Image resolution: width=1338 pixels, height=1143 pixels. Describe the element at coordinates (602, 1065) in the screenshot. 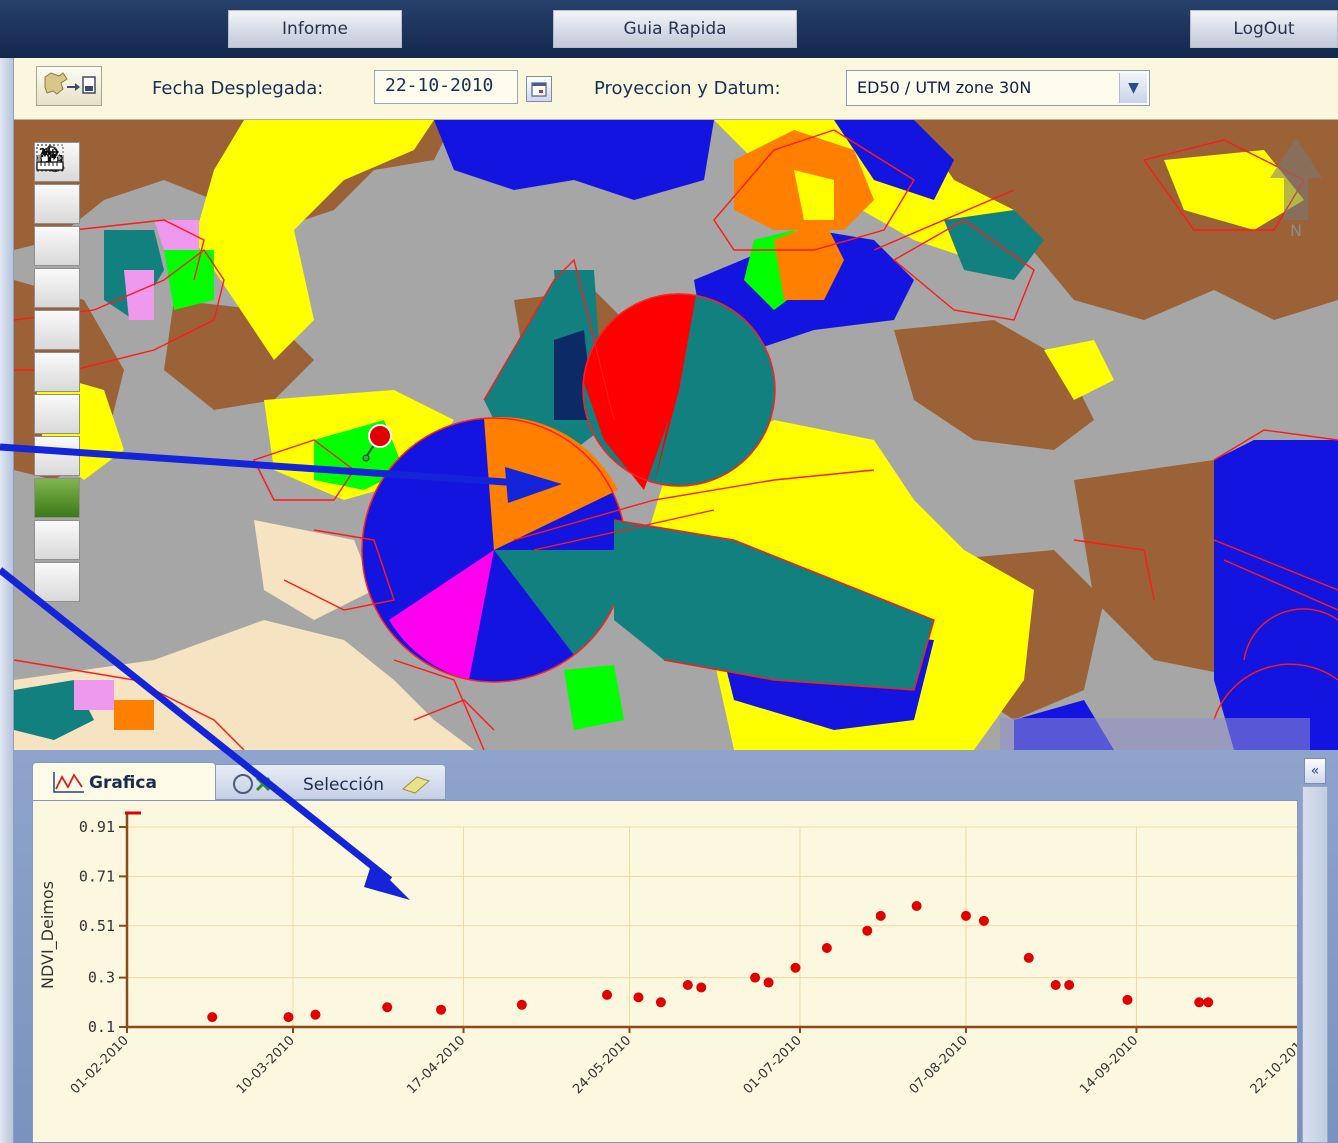

I see `x-tick-label: 24-05-2010` at that location.